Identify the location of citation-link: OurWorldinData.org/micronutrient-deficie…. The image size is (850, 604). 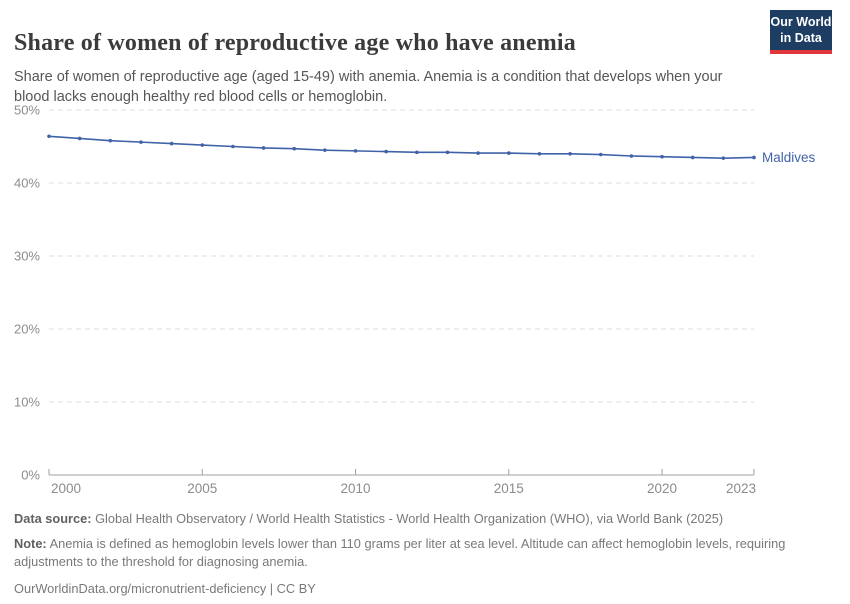
(165, 588).